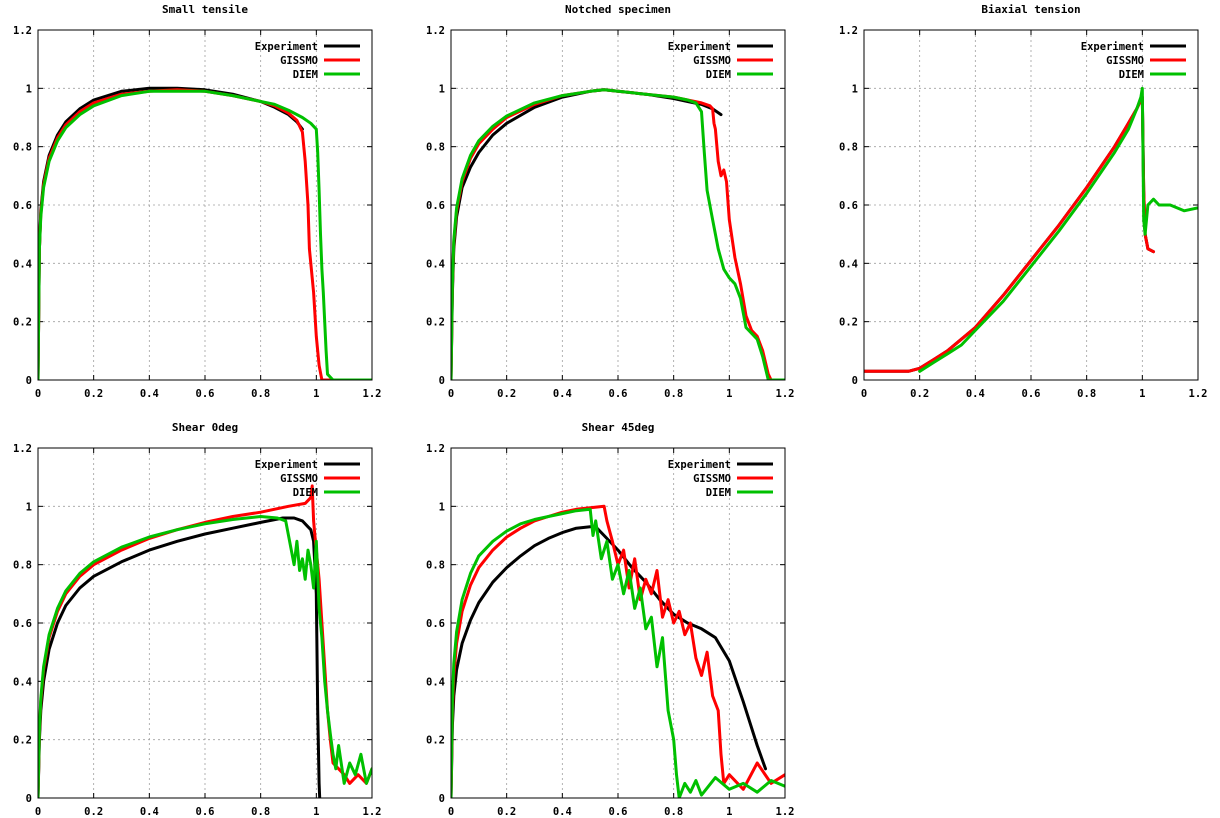 The height and width of the screenshot is (818, 1220). Describe the element at coordinates (618, 9) in the screenshot. I see `panel-title: Notched specimen` at that location.